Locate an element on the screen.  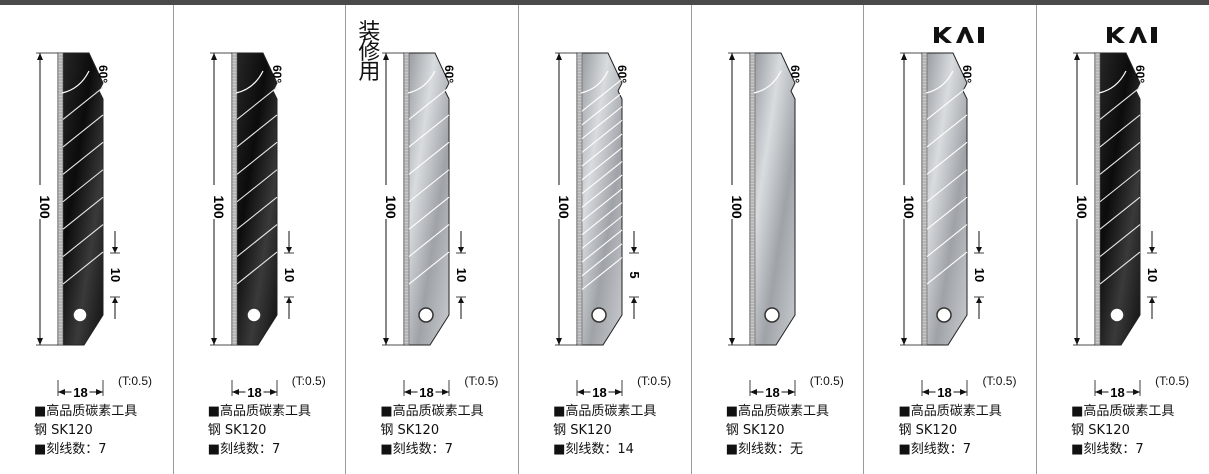
blade-panel-silver-0: 100 60° 18 (T:0.5) ■高品质碳素工具钢 SK120 ■刻线数：无 is located at coordinates (777, 239).